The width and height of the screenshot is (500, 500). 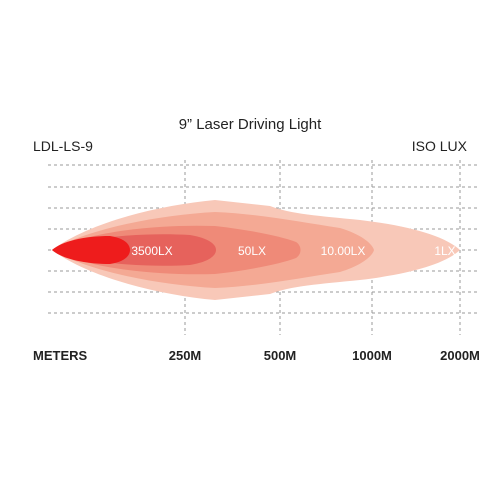 I want to click on x-tick-label: 2000M, so click(x=460, y=355).